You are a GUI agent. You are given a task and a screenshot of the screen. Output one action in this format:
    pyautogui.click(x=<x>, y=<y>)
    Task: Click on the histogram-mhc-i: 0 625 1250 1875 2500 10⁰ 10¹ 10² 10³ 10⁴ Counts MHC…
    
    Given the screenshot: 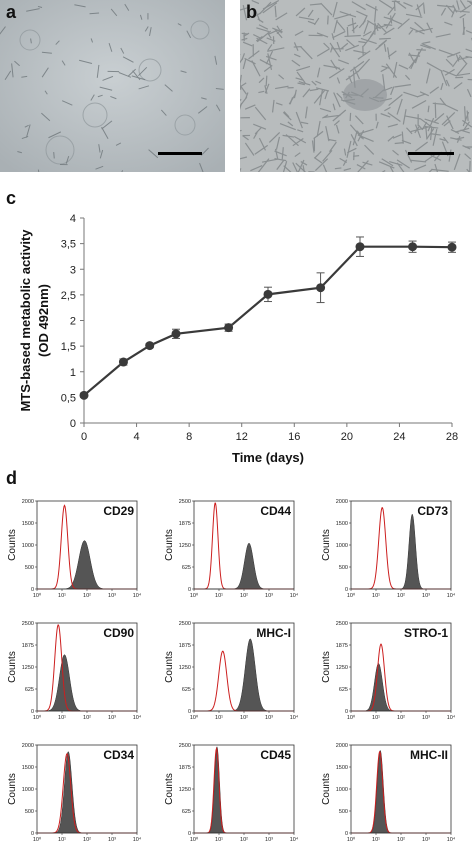 What is the action you would take?
    pyautogui.click(x=231, y=671)
    